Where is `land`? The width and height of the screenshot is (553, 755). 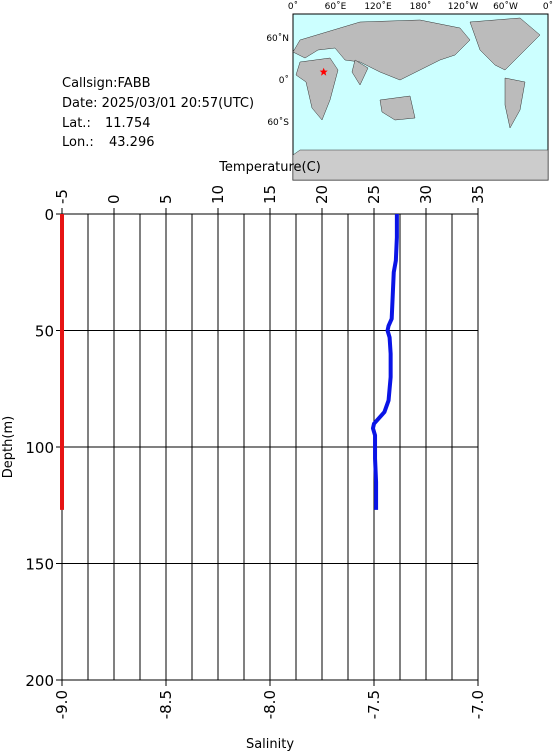 land is located at coordinates (420, 99).